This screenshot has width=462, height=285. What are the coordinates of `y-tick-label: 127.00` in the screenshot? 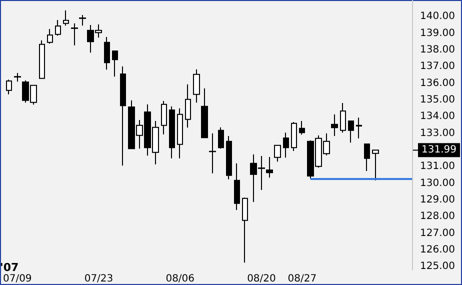 It's located at (437, 233).